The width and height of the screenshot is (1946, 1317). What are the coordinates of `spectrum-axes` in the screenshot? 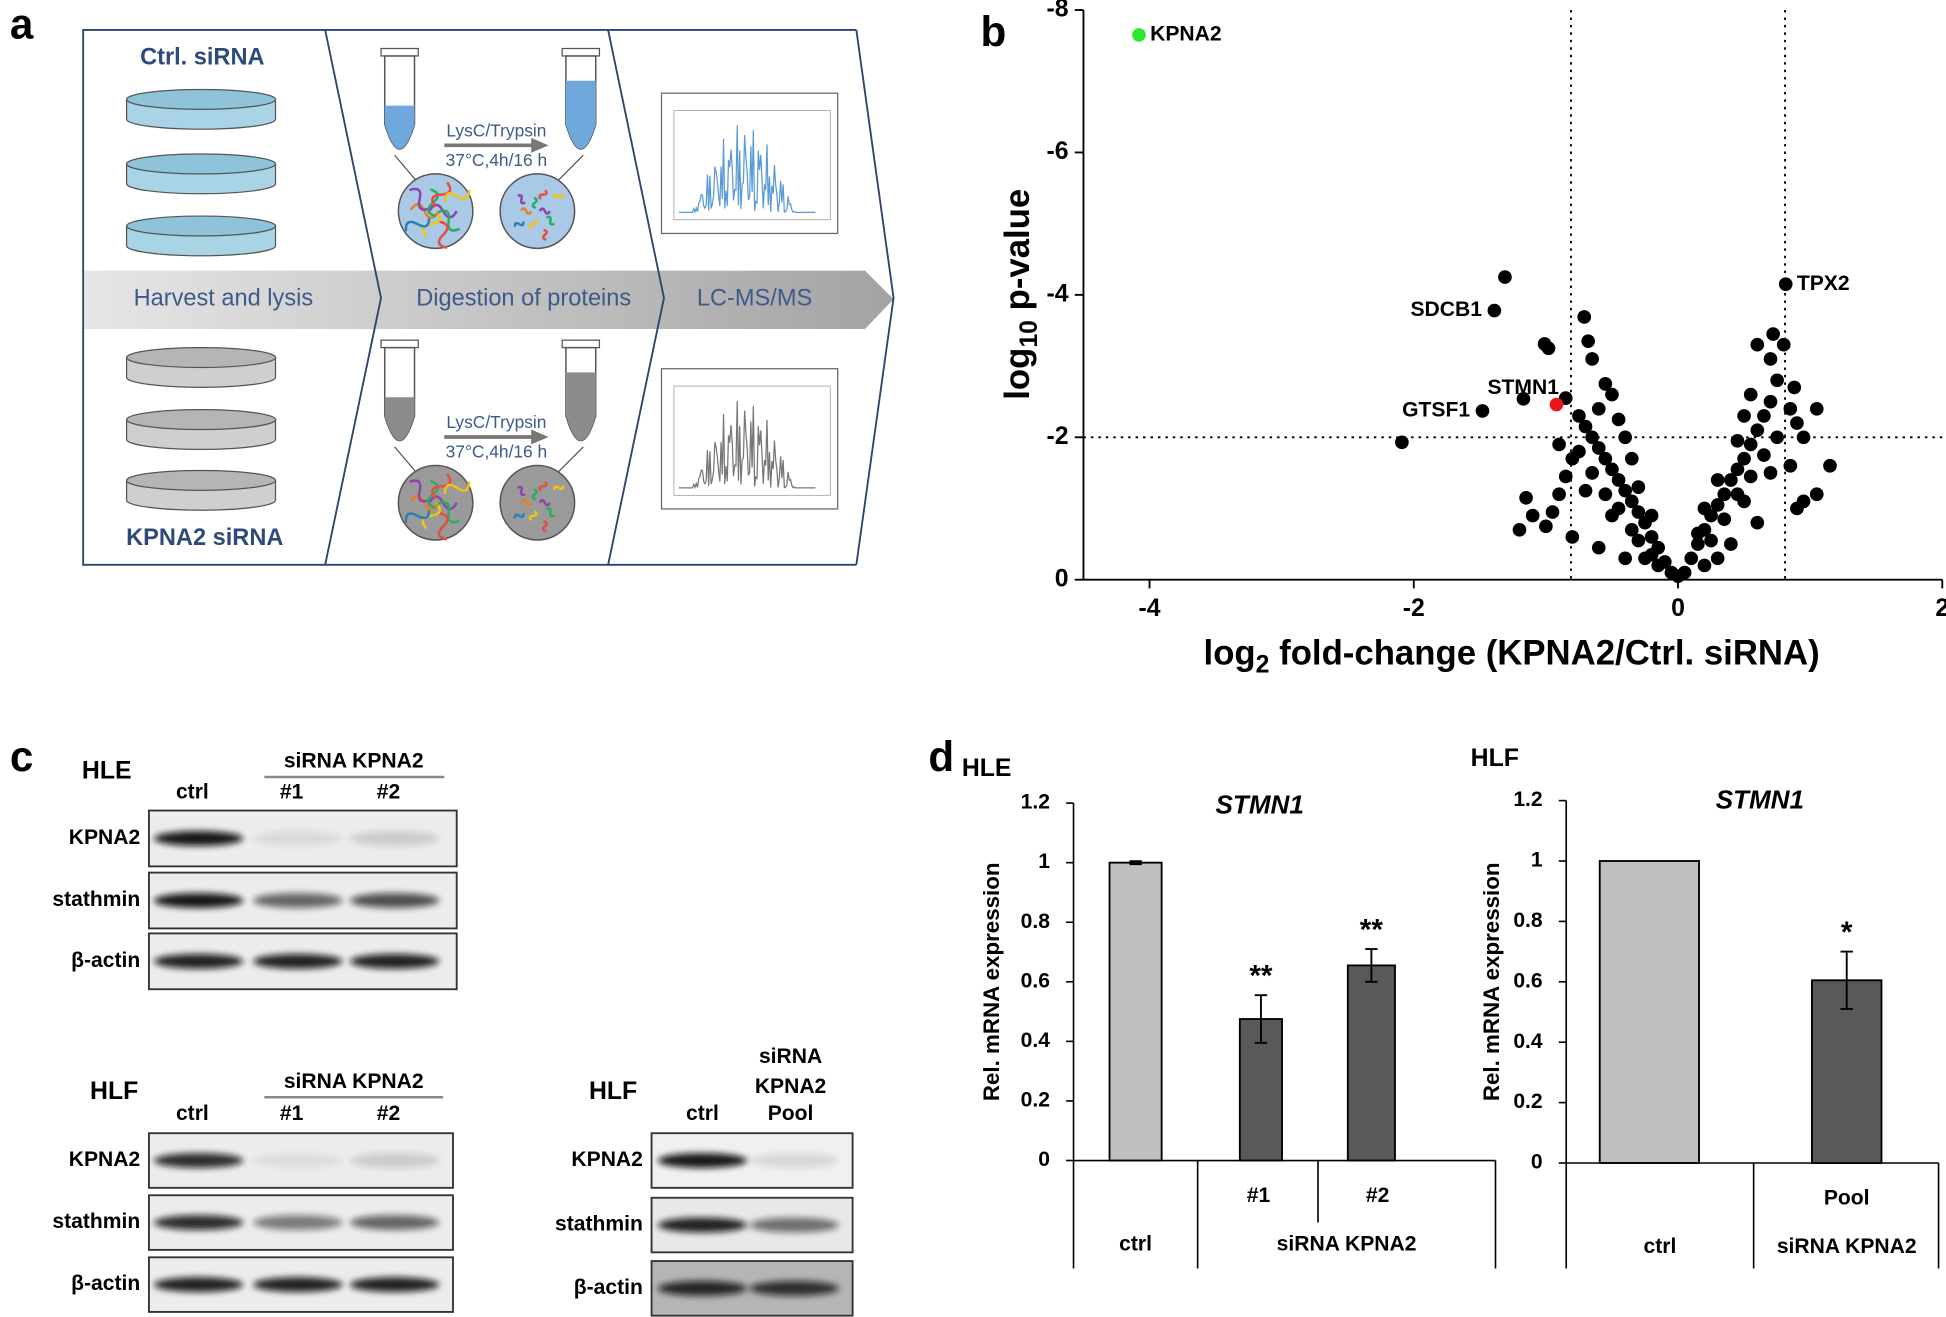 It's located at (752, 440).